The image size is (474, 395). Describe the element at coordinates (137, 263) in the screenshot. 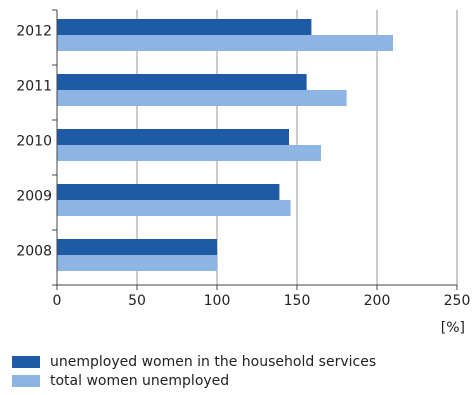

I see `bar-total-2008` at that location.